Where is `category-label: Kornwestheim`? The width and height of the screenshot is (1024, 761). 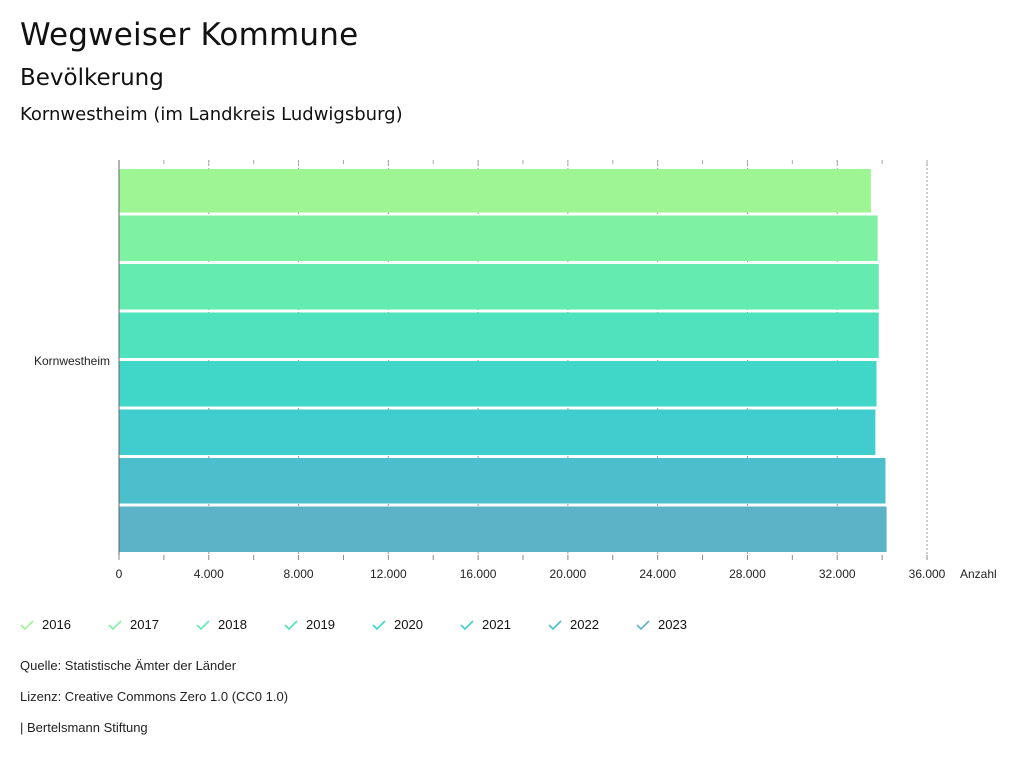
category-label: Kornwestheim is located at coordinates (72, 361).